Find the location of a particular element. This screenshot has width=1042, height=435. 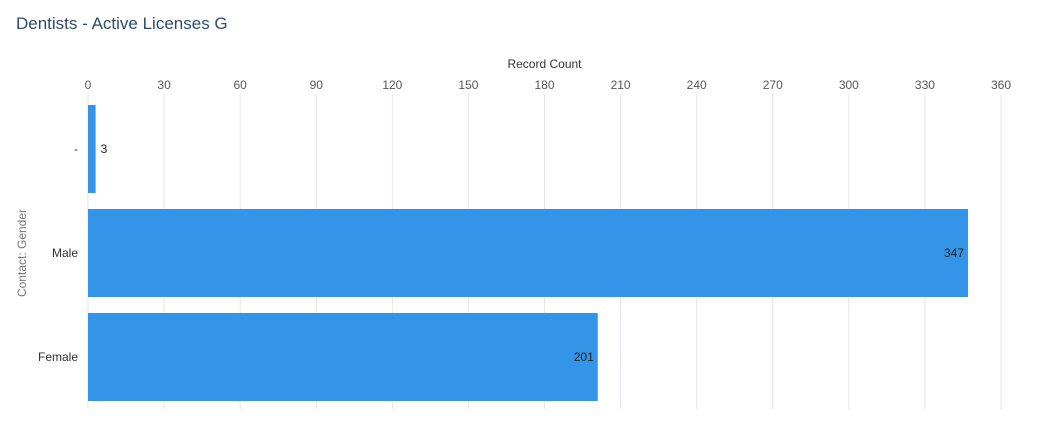

category-label: Male is located at coordinates (65, 253).